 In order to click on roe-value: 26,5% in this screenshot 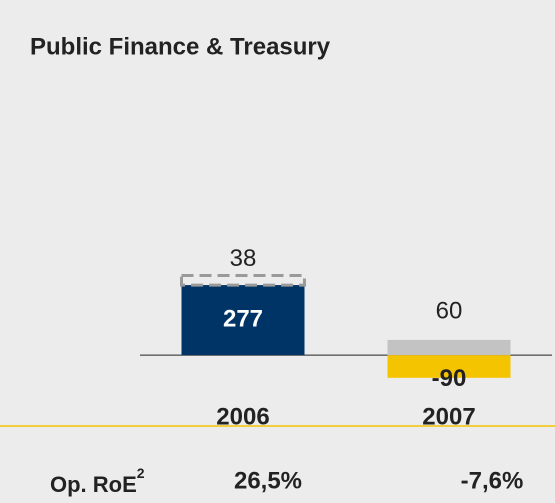, I will do `click(268, 480)`.